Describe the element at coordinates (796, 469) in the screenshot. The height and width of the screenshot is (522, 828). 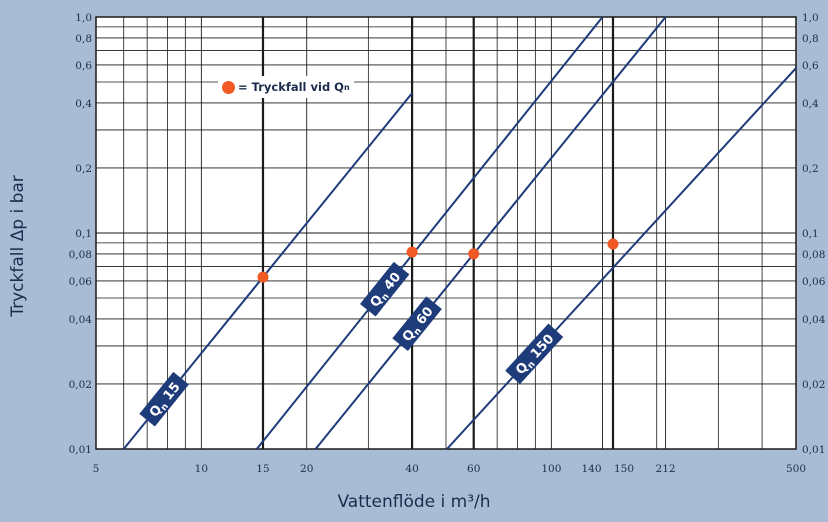
I see `x-tick-label: 500` at that location.